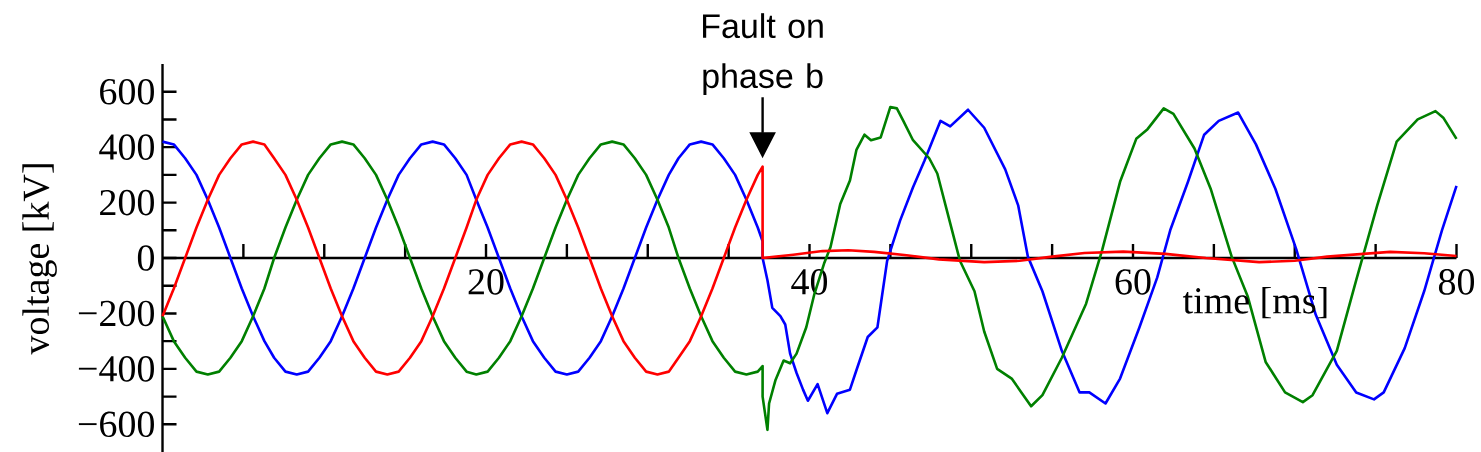  I want to click on y-tick-label: 600, so click(127, 91).